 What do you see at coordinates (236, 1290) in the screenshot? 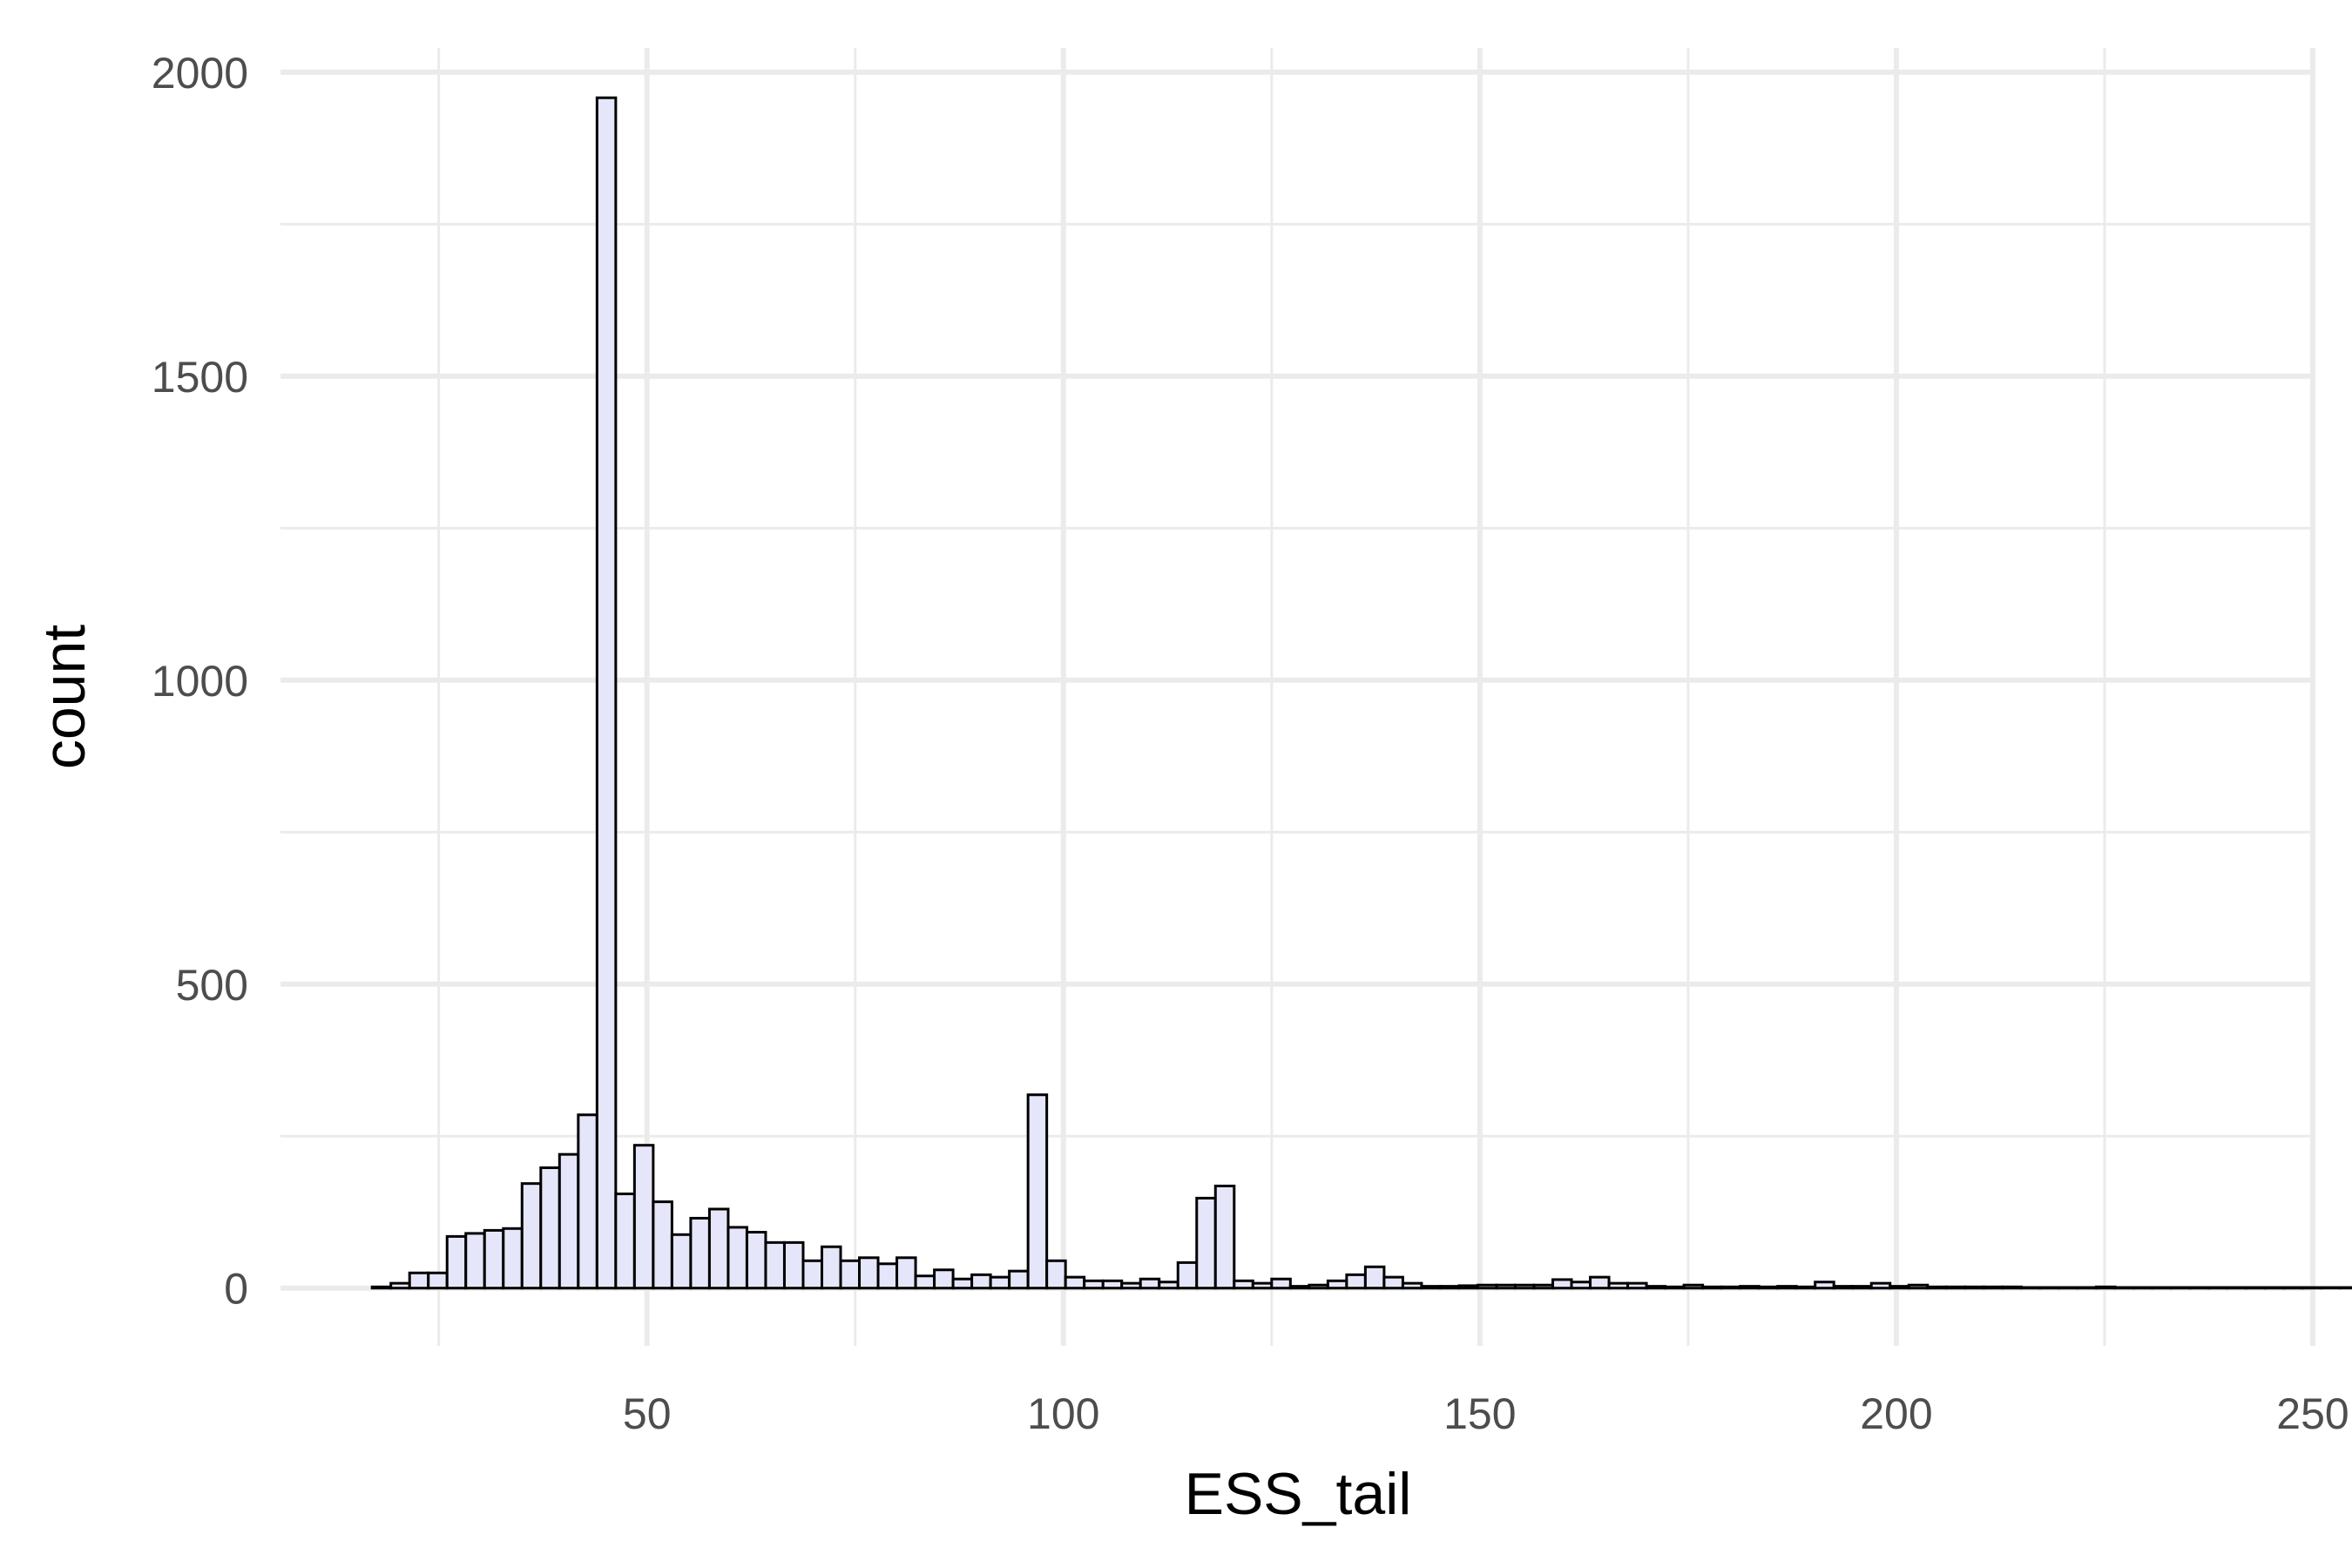
I see `y-tick-label: 0` at bounding box center [236, 1290].